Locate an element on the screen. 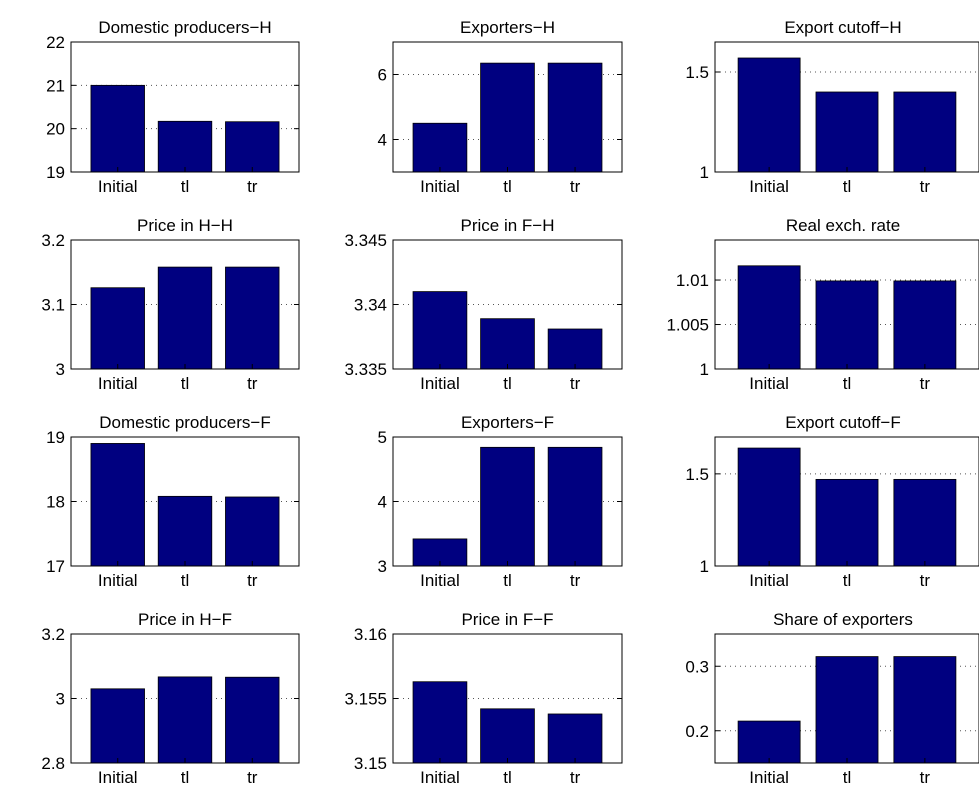 Image resolution: width=979 pixels, height=795 pixels. chart-panel-5: 3.335 3.34 3.345 Initial tl tr Price in F−H is located at coordinates (483, 304).